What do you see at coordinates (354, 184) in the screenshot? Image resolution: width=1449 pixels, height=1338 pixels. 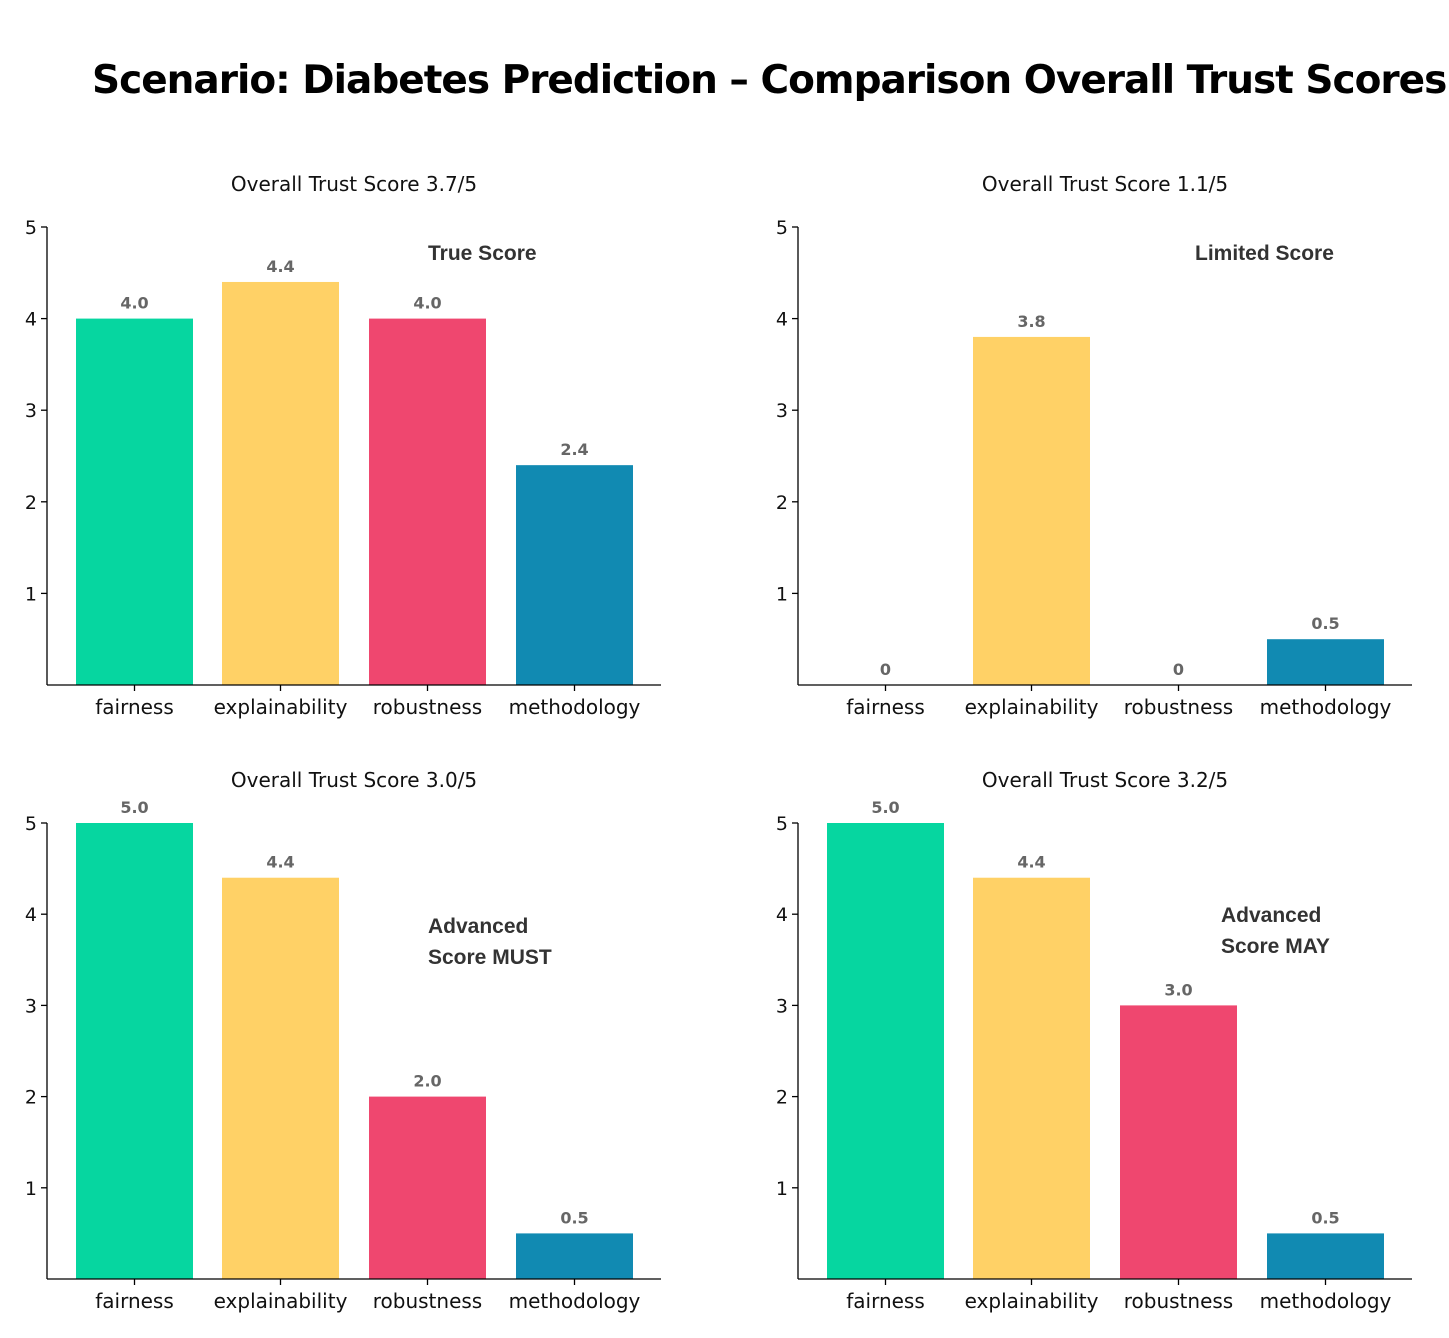 I see `chart-title: Overall Trust Score 3.7/5` at bounding box center [354, 184].